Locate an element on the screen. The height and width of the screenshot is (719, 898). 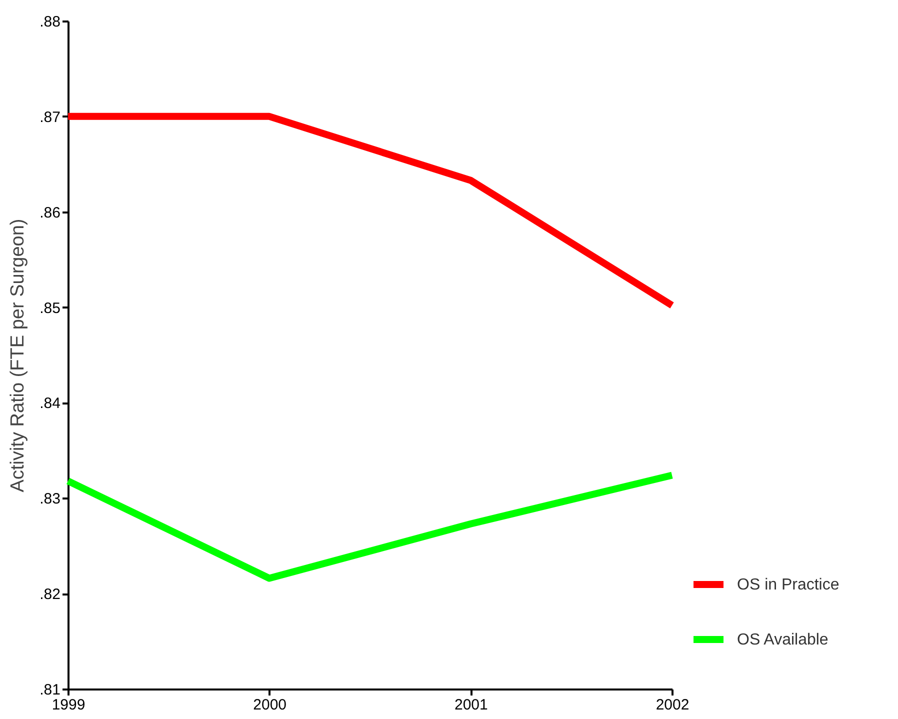
y-tick-label: .82 is located at coordinates (50, 595).